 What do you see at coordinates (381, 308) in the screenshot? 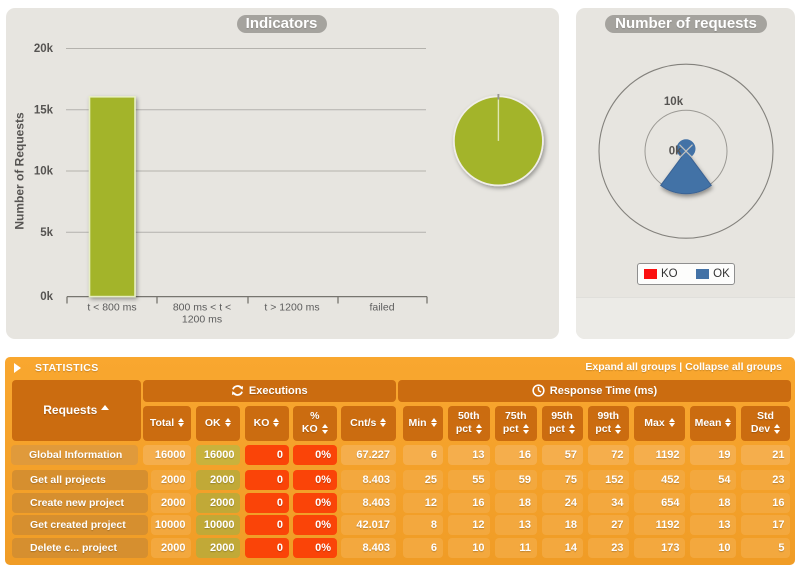
I see `svg-text: failed` at bounding box center [381, 308].